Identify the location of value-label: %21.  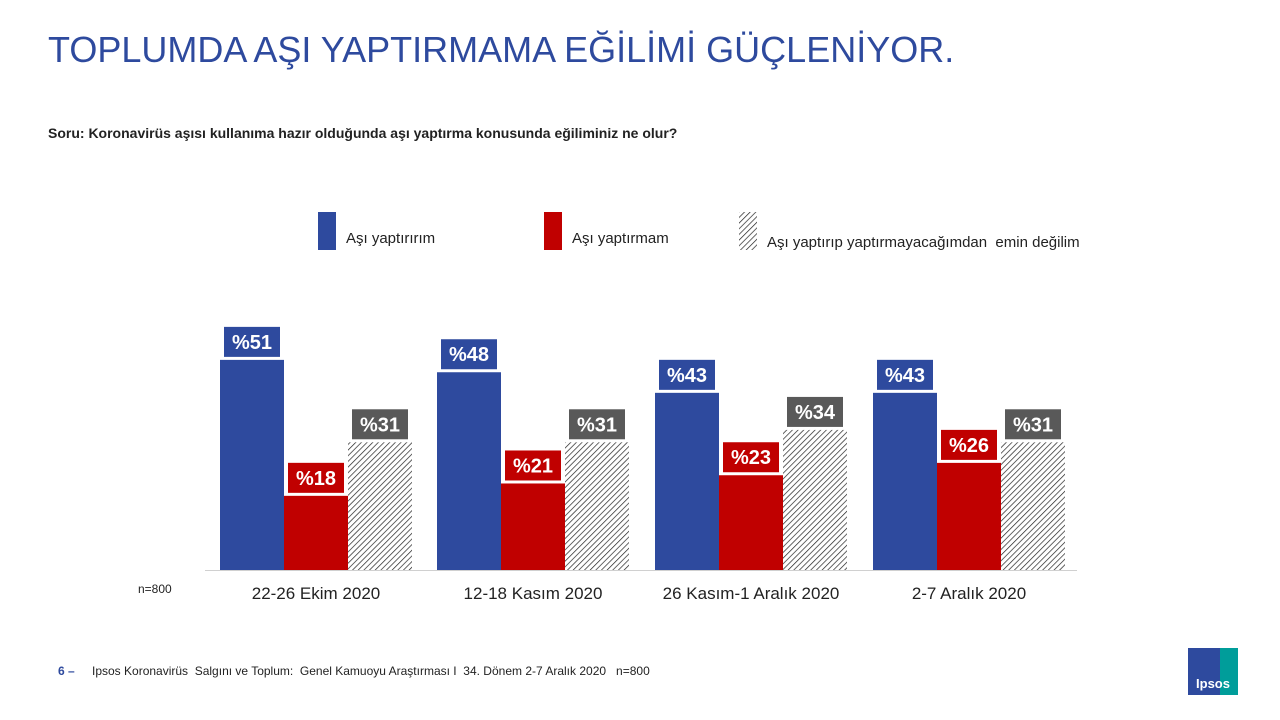
(533, 466).